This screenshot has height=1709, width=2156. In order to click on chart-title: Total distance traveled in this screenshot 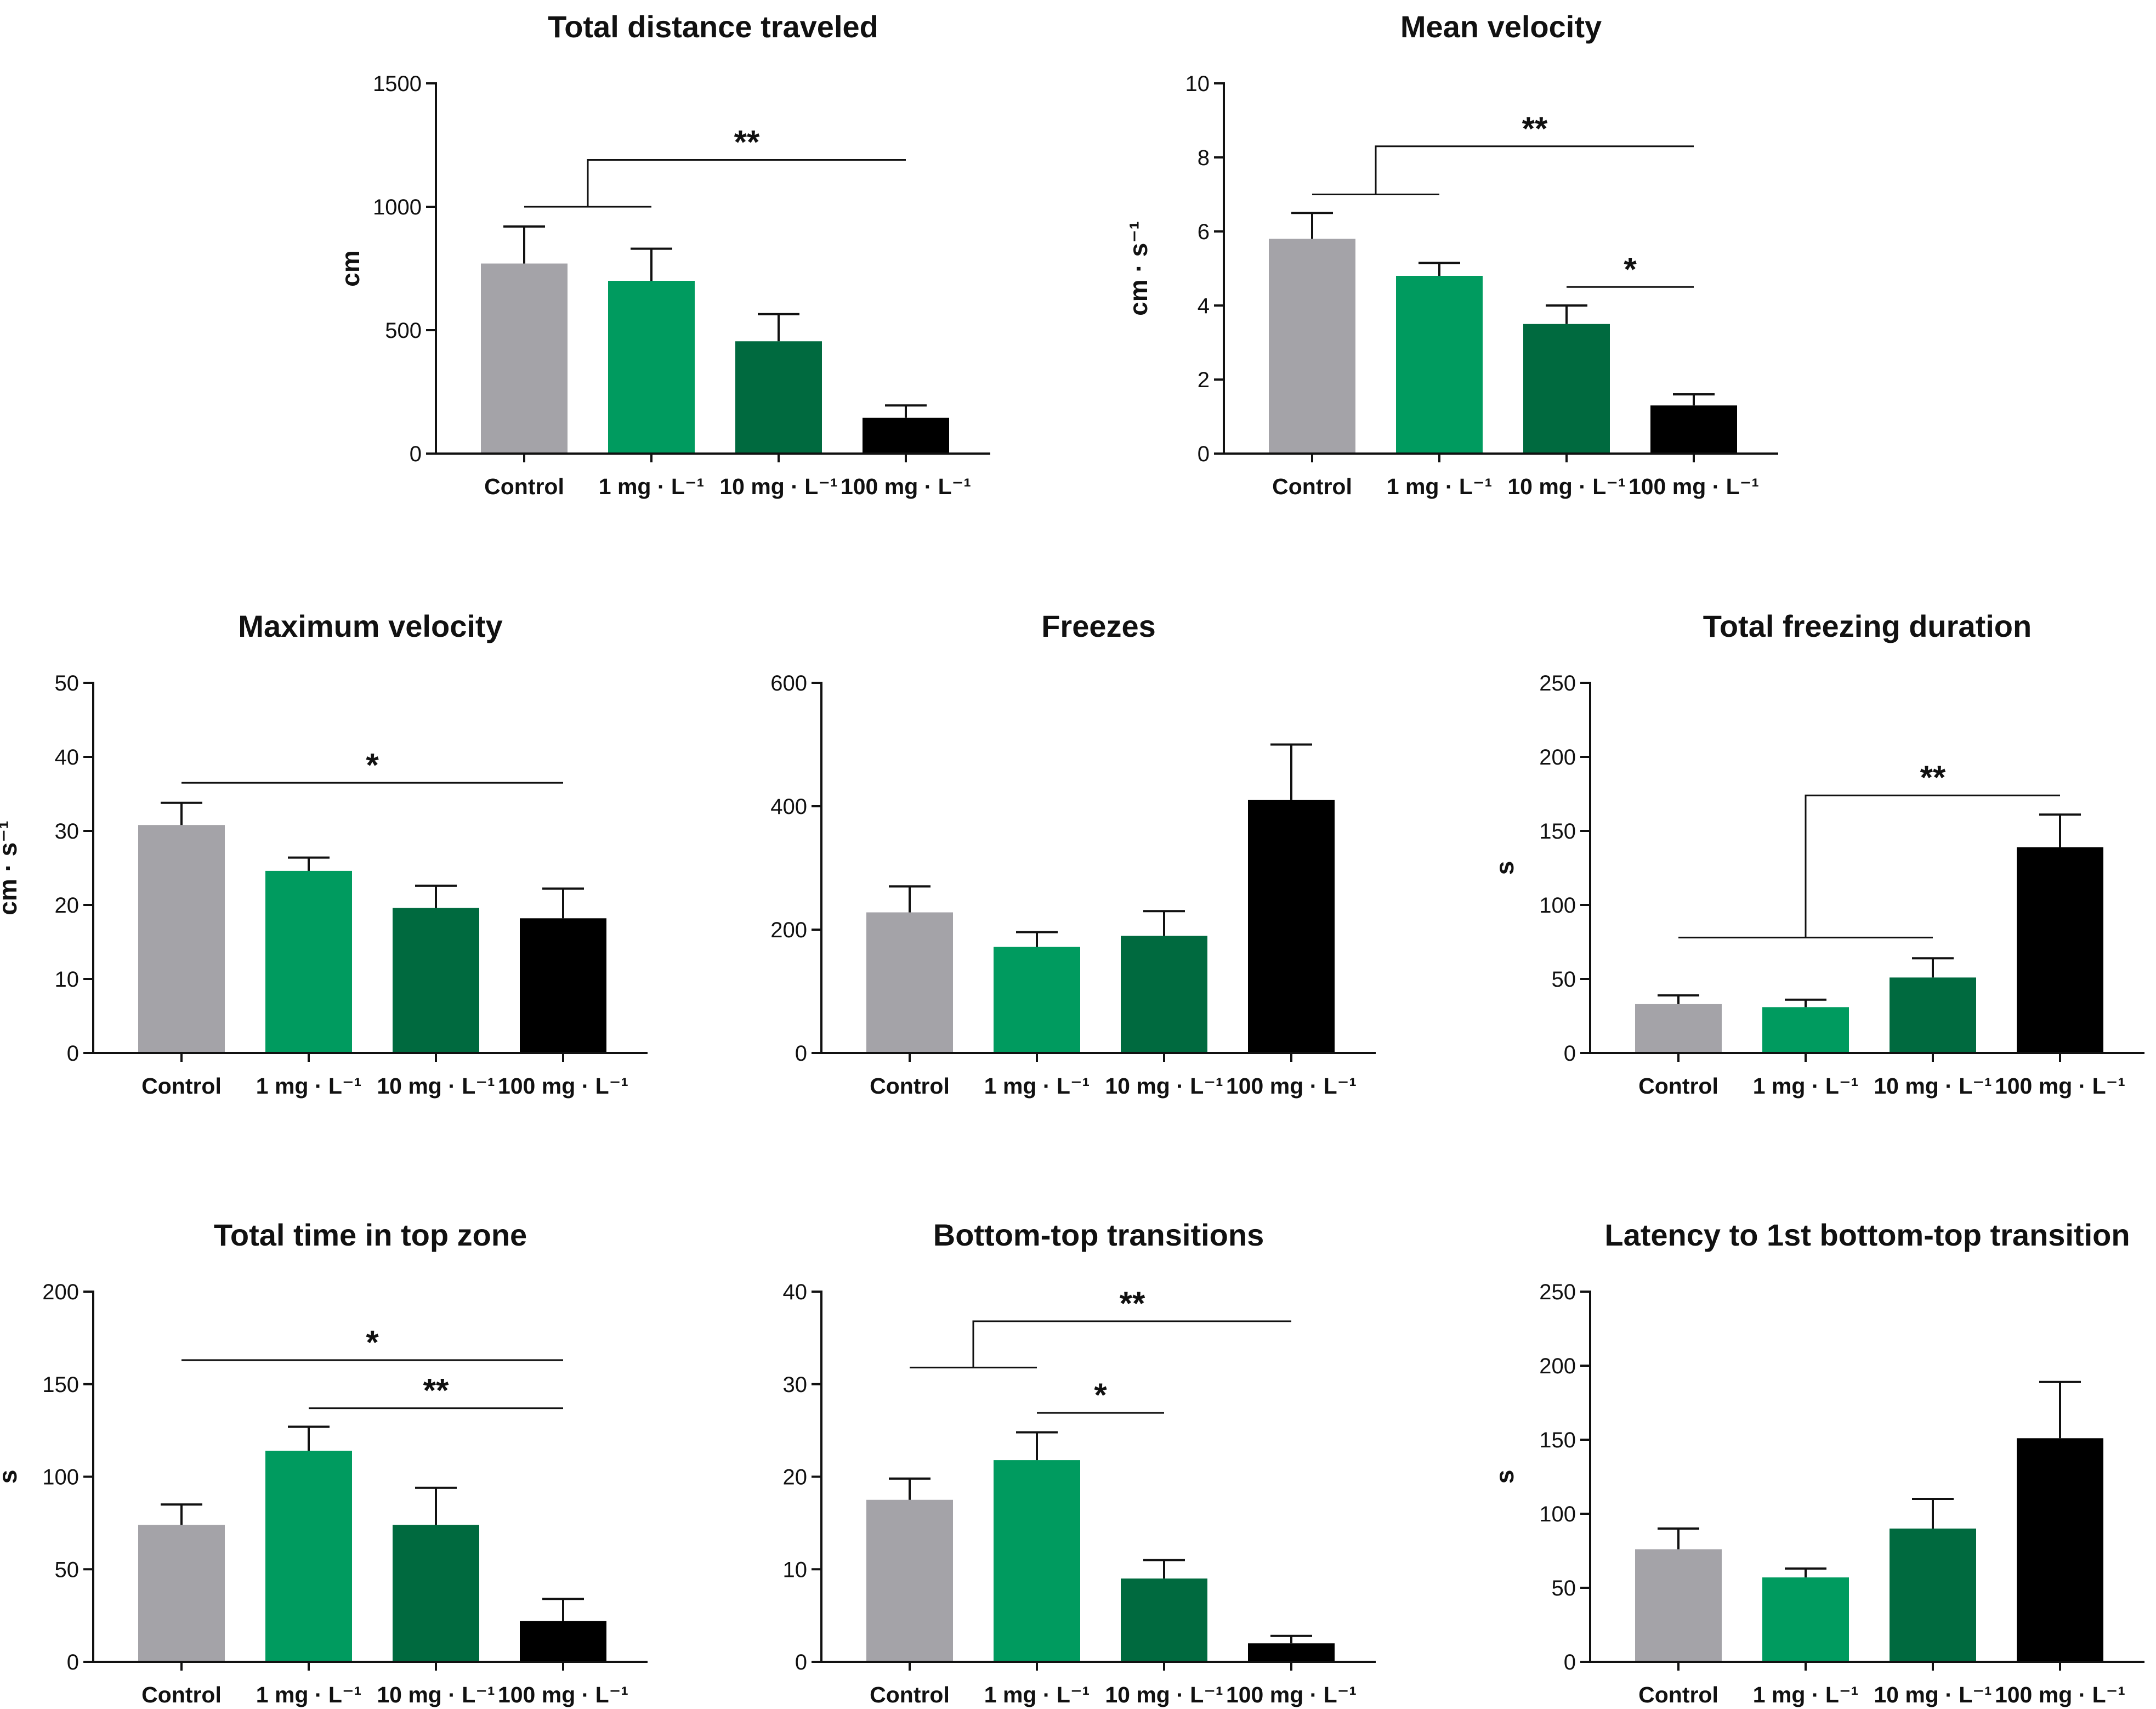, I will do `click(713, 26)`.